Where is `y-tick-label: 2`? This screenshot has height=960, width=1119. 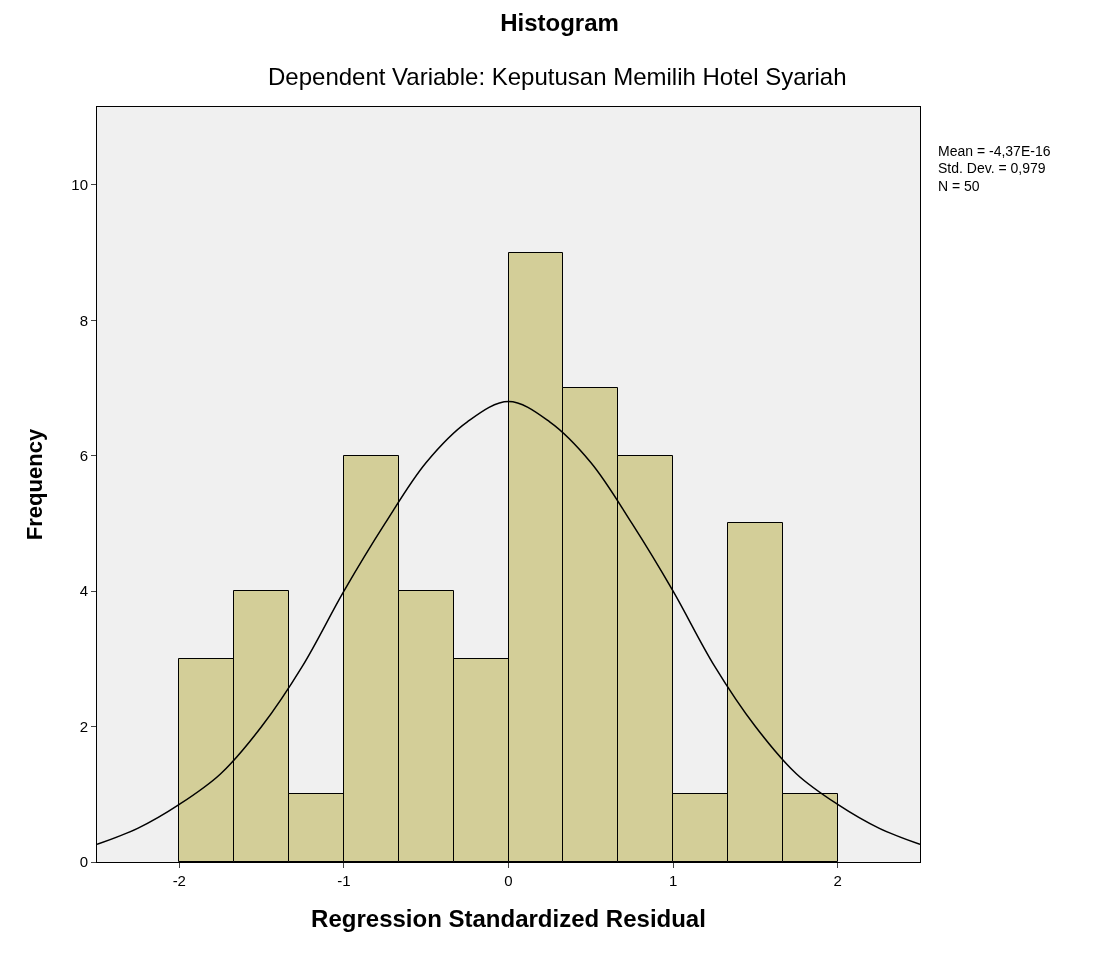 y-tick-label: 2 is located at coordinates (83, 726).